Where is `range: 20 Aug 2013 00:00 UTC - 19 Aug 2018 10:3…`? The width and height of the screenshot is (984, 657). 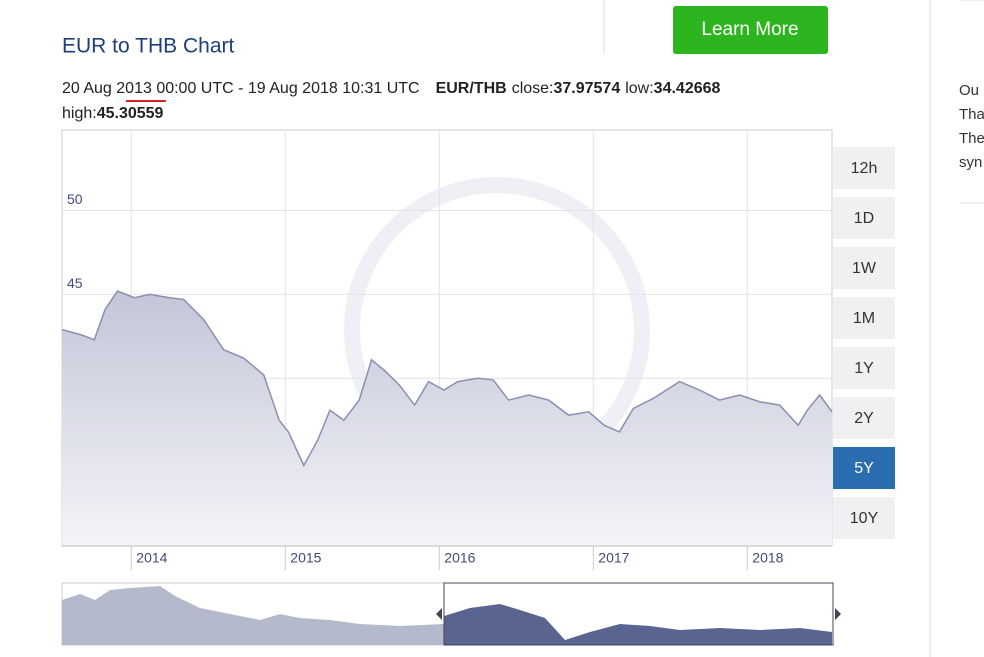
range: 20 Aug 2013 00:00 UTC - 19 Aug 2018 10:3… is located at coordinates (241, 88).